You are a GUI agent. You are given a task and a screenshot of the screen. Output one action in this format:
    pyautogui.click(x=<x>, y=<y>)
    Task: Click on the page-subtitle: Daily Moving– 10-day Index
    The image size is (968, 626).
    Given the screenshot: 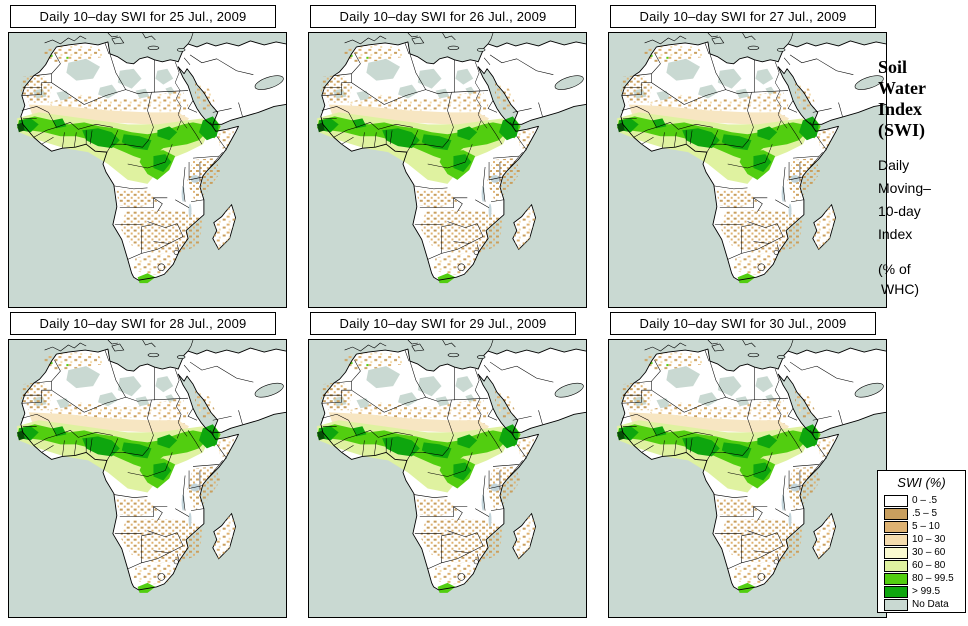 What is the action you would take?
    pyautogui.click(x=904, y=199)
    